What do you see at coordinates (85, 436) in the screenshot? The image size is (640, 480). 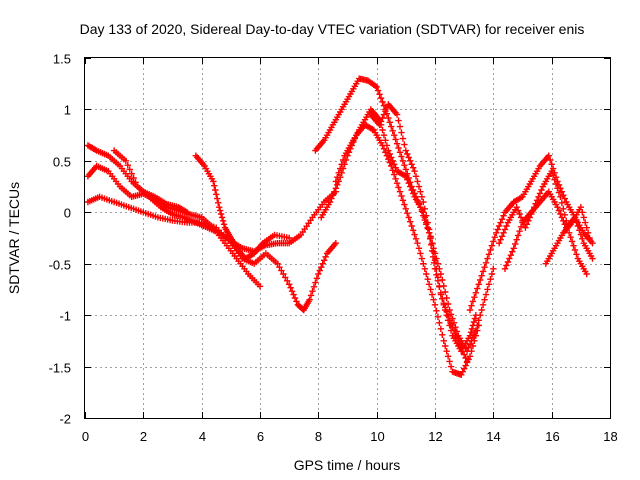 I see `x-tick-label: 0` at bounding box center [85, 436].